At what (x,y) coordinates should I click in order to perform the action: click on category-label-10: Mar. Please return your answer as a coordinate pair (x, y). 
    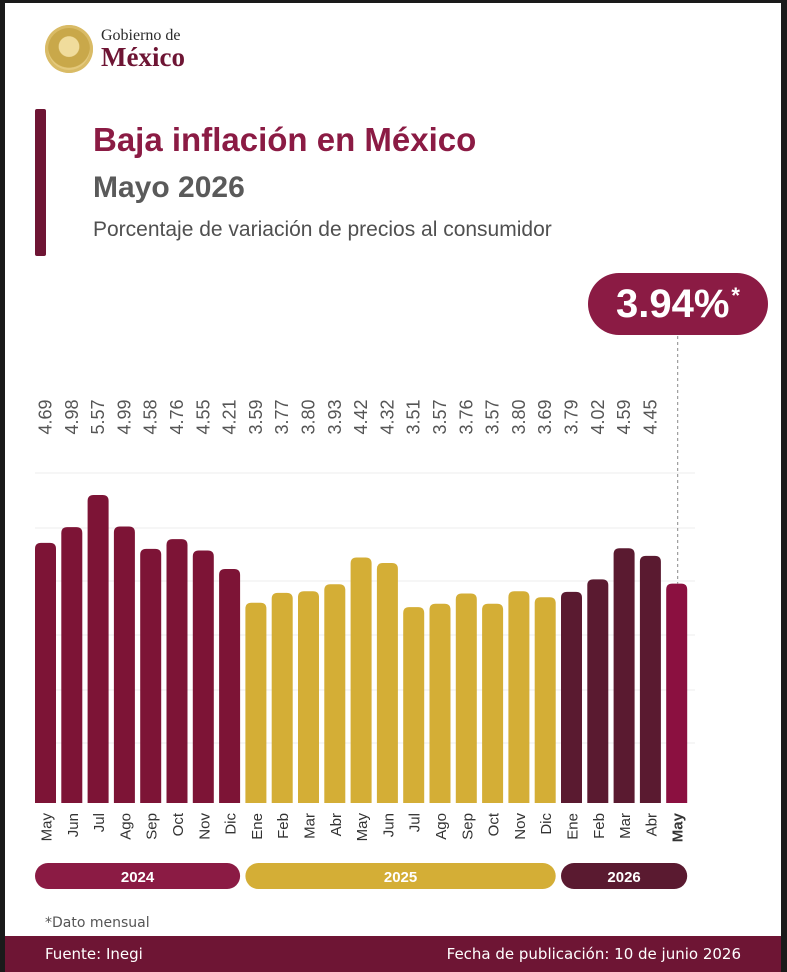
    Looking at the image, I should click on (310, 826).